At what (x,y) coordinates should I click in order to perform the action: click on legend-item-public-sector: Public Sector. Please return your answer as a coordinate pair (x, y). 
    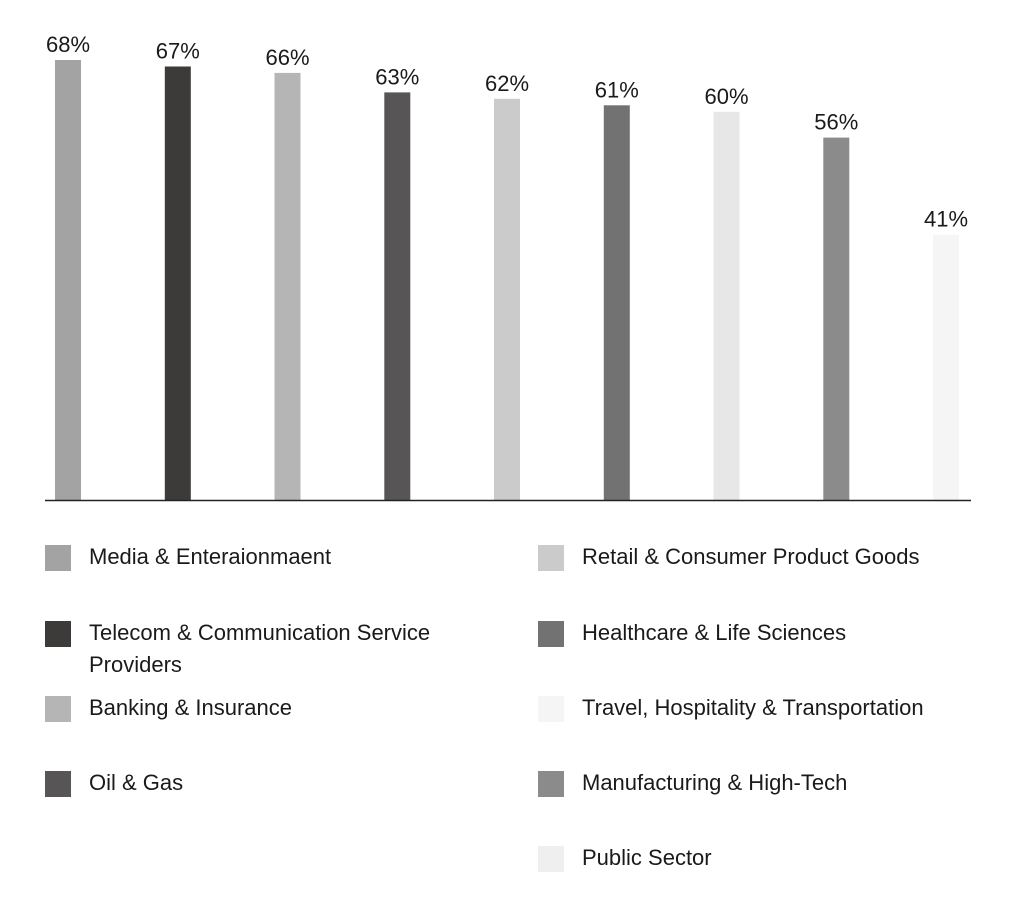
    Looking at the image, I should click on (773, 859).